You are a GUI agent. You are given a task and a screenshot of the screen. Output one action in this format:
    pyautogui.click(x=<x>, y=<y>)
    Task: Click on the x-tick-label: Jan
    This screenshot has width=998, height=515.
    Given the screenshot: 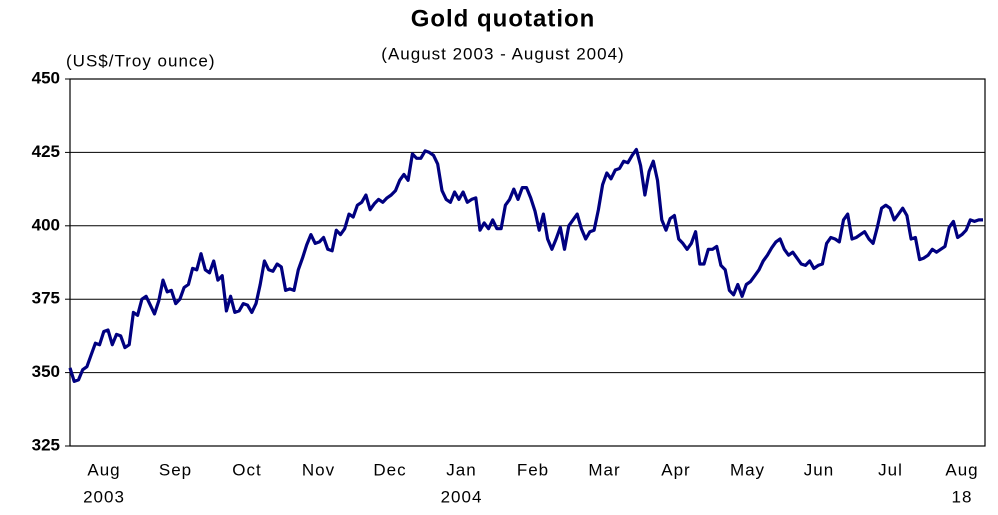 What is the action you would take?
    pyautogui.click(x=461, y=469)
    